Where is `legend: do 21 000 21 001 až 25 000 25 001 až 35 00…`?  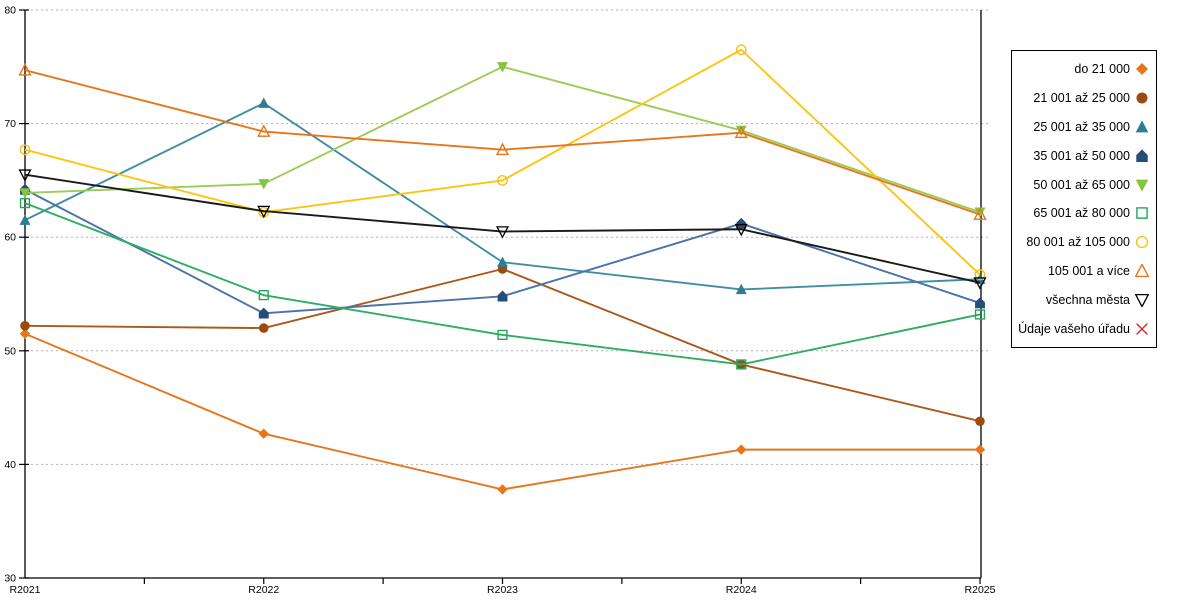
legend: do 21 000 21 001 až 25 000 25 001 až 35 00… is located at coordinates (1084, 199).